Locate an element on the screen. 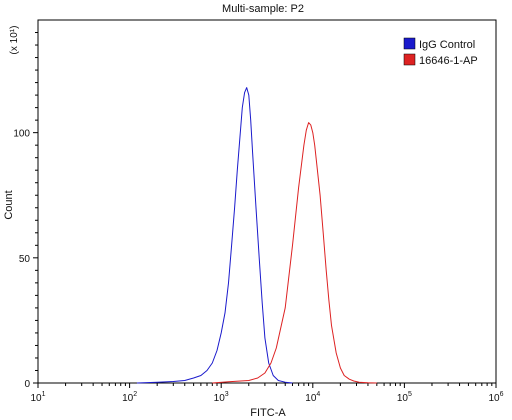 This screenshot has width=512, height=420. y-tick-label: 100 is located at coordinates (21, 134).